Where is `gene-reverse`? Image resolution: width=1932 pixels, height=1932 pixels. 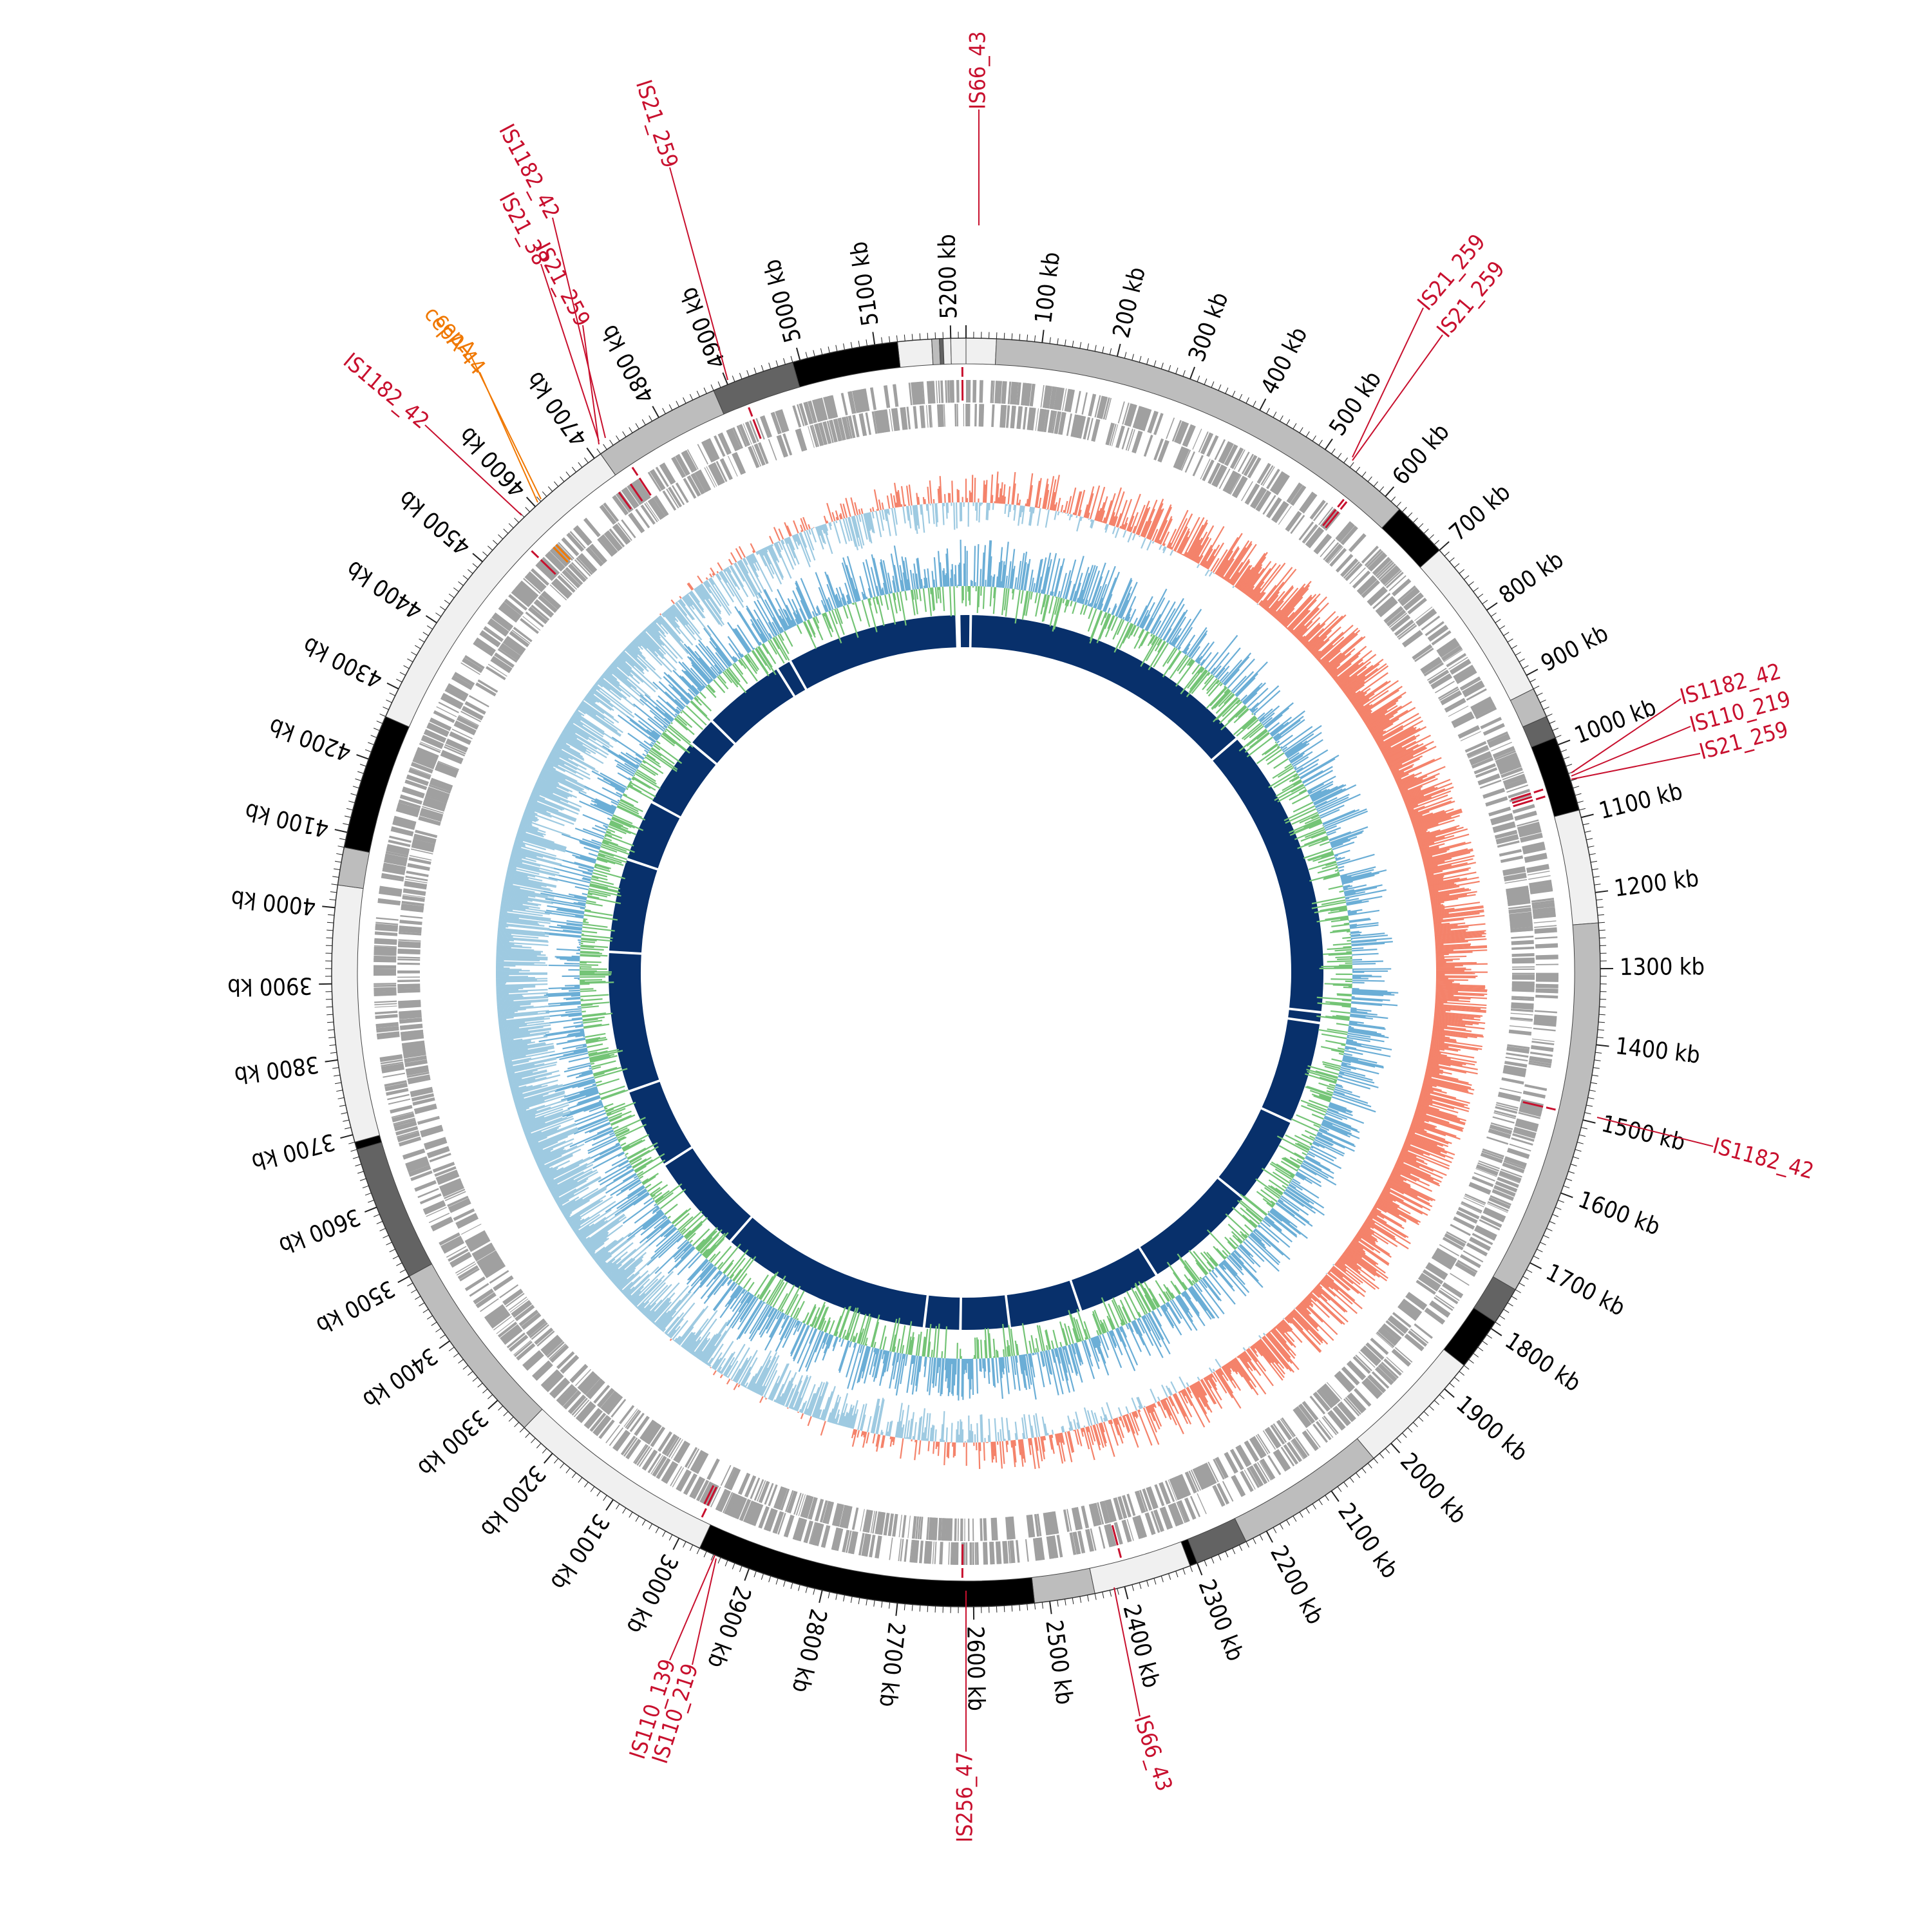 gene-reverse is located at coordinates (1349, 568).